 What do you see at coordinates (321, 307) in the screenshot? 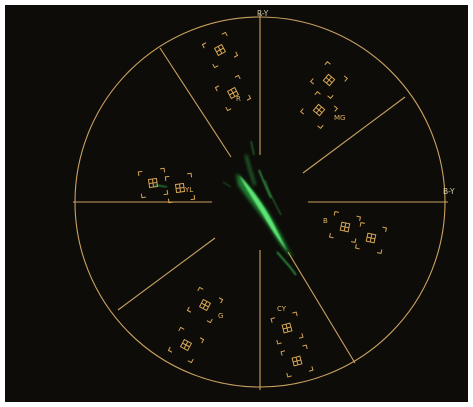
I see `spoke-lower-right` at bounding box center [321, 307].